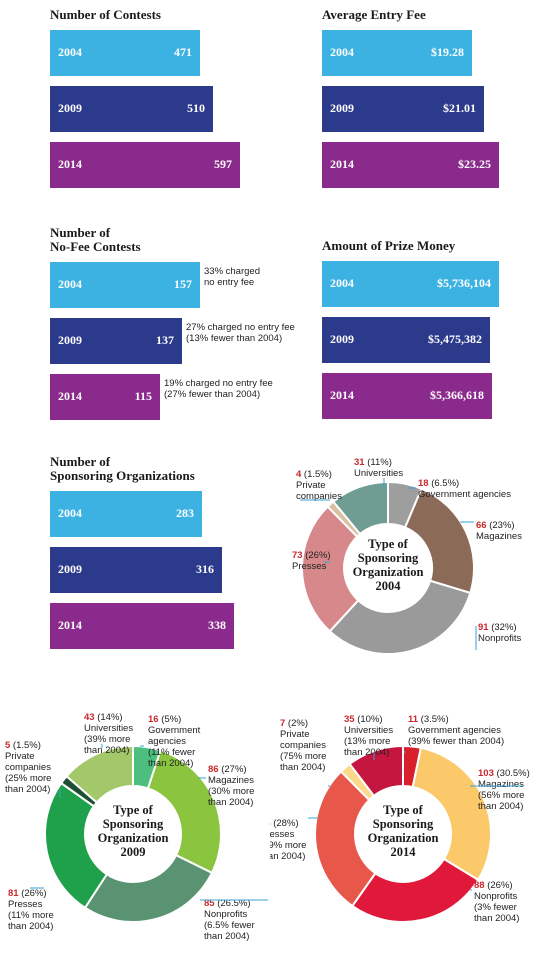 The width and height of the screenshot is (540, 959). Describe the element at coordinates (455, 339) in the screenshot. I see `bar-value-label: $5,475,382` at that location.